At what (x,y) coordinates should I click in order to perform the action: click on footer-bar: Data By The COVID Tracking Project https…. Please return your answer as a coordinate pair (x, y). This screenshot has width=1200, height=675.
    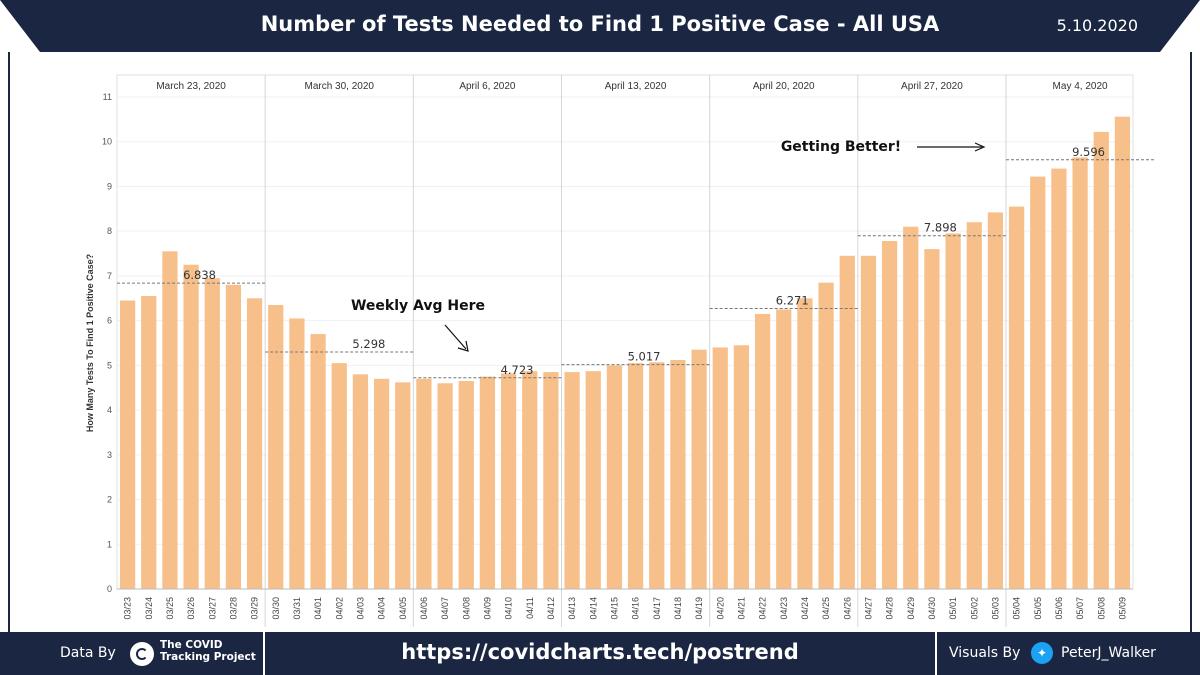
    Looking at the image, I should click on (600, 653).